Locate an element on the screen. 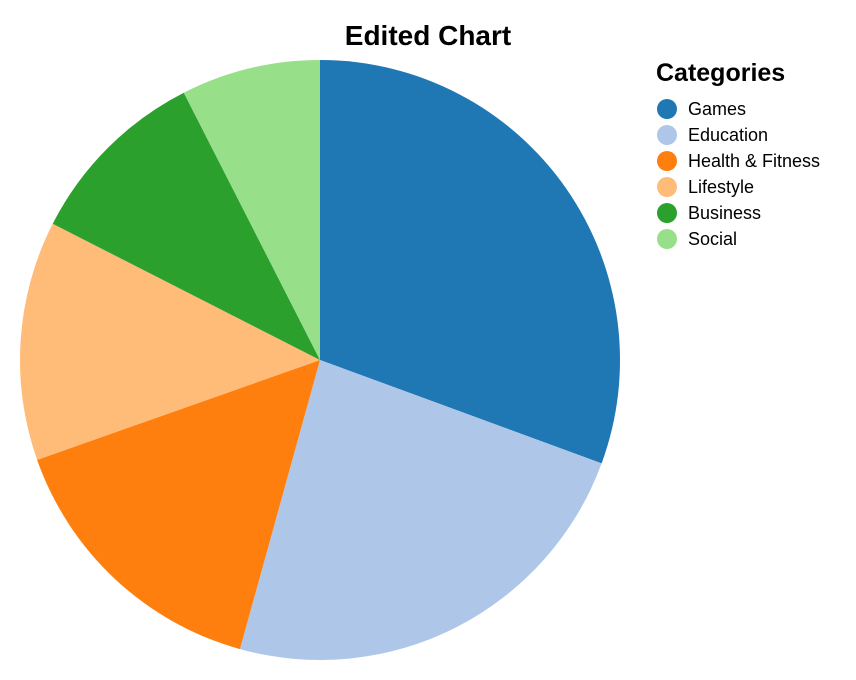  legend-title: Categories is located at coordinates (720, 73).